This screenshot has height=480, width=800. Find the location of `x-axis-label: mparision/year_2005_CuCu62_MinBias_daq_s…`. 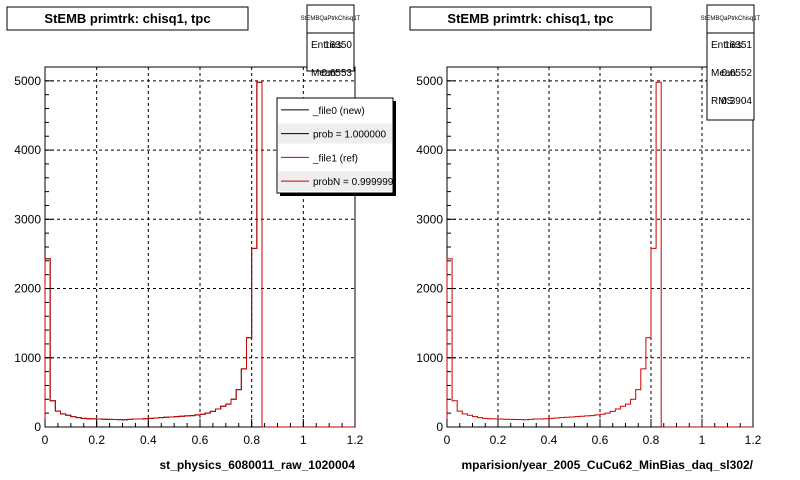

x-axis-label: mparision/year_2005_CuCu62_MinBias_daq_s… is located at coordinates (608, 465).